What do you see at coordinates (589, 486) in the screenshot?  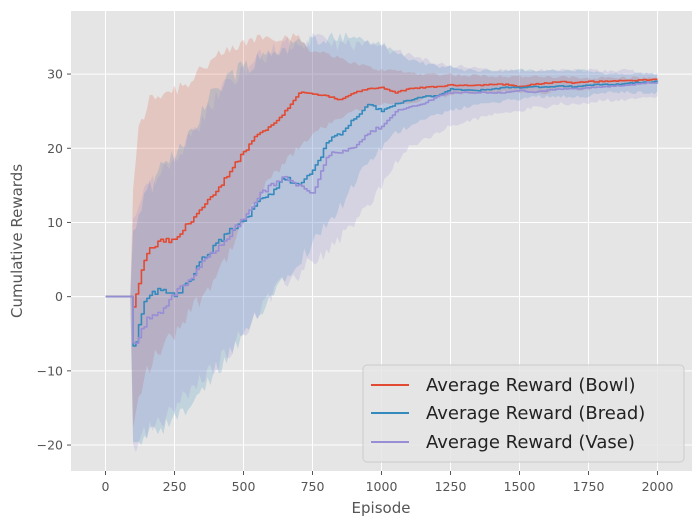 I see `x-tick-label: 1750` at bounding box center [589, 486].